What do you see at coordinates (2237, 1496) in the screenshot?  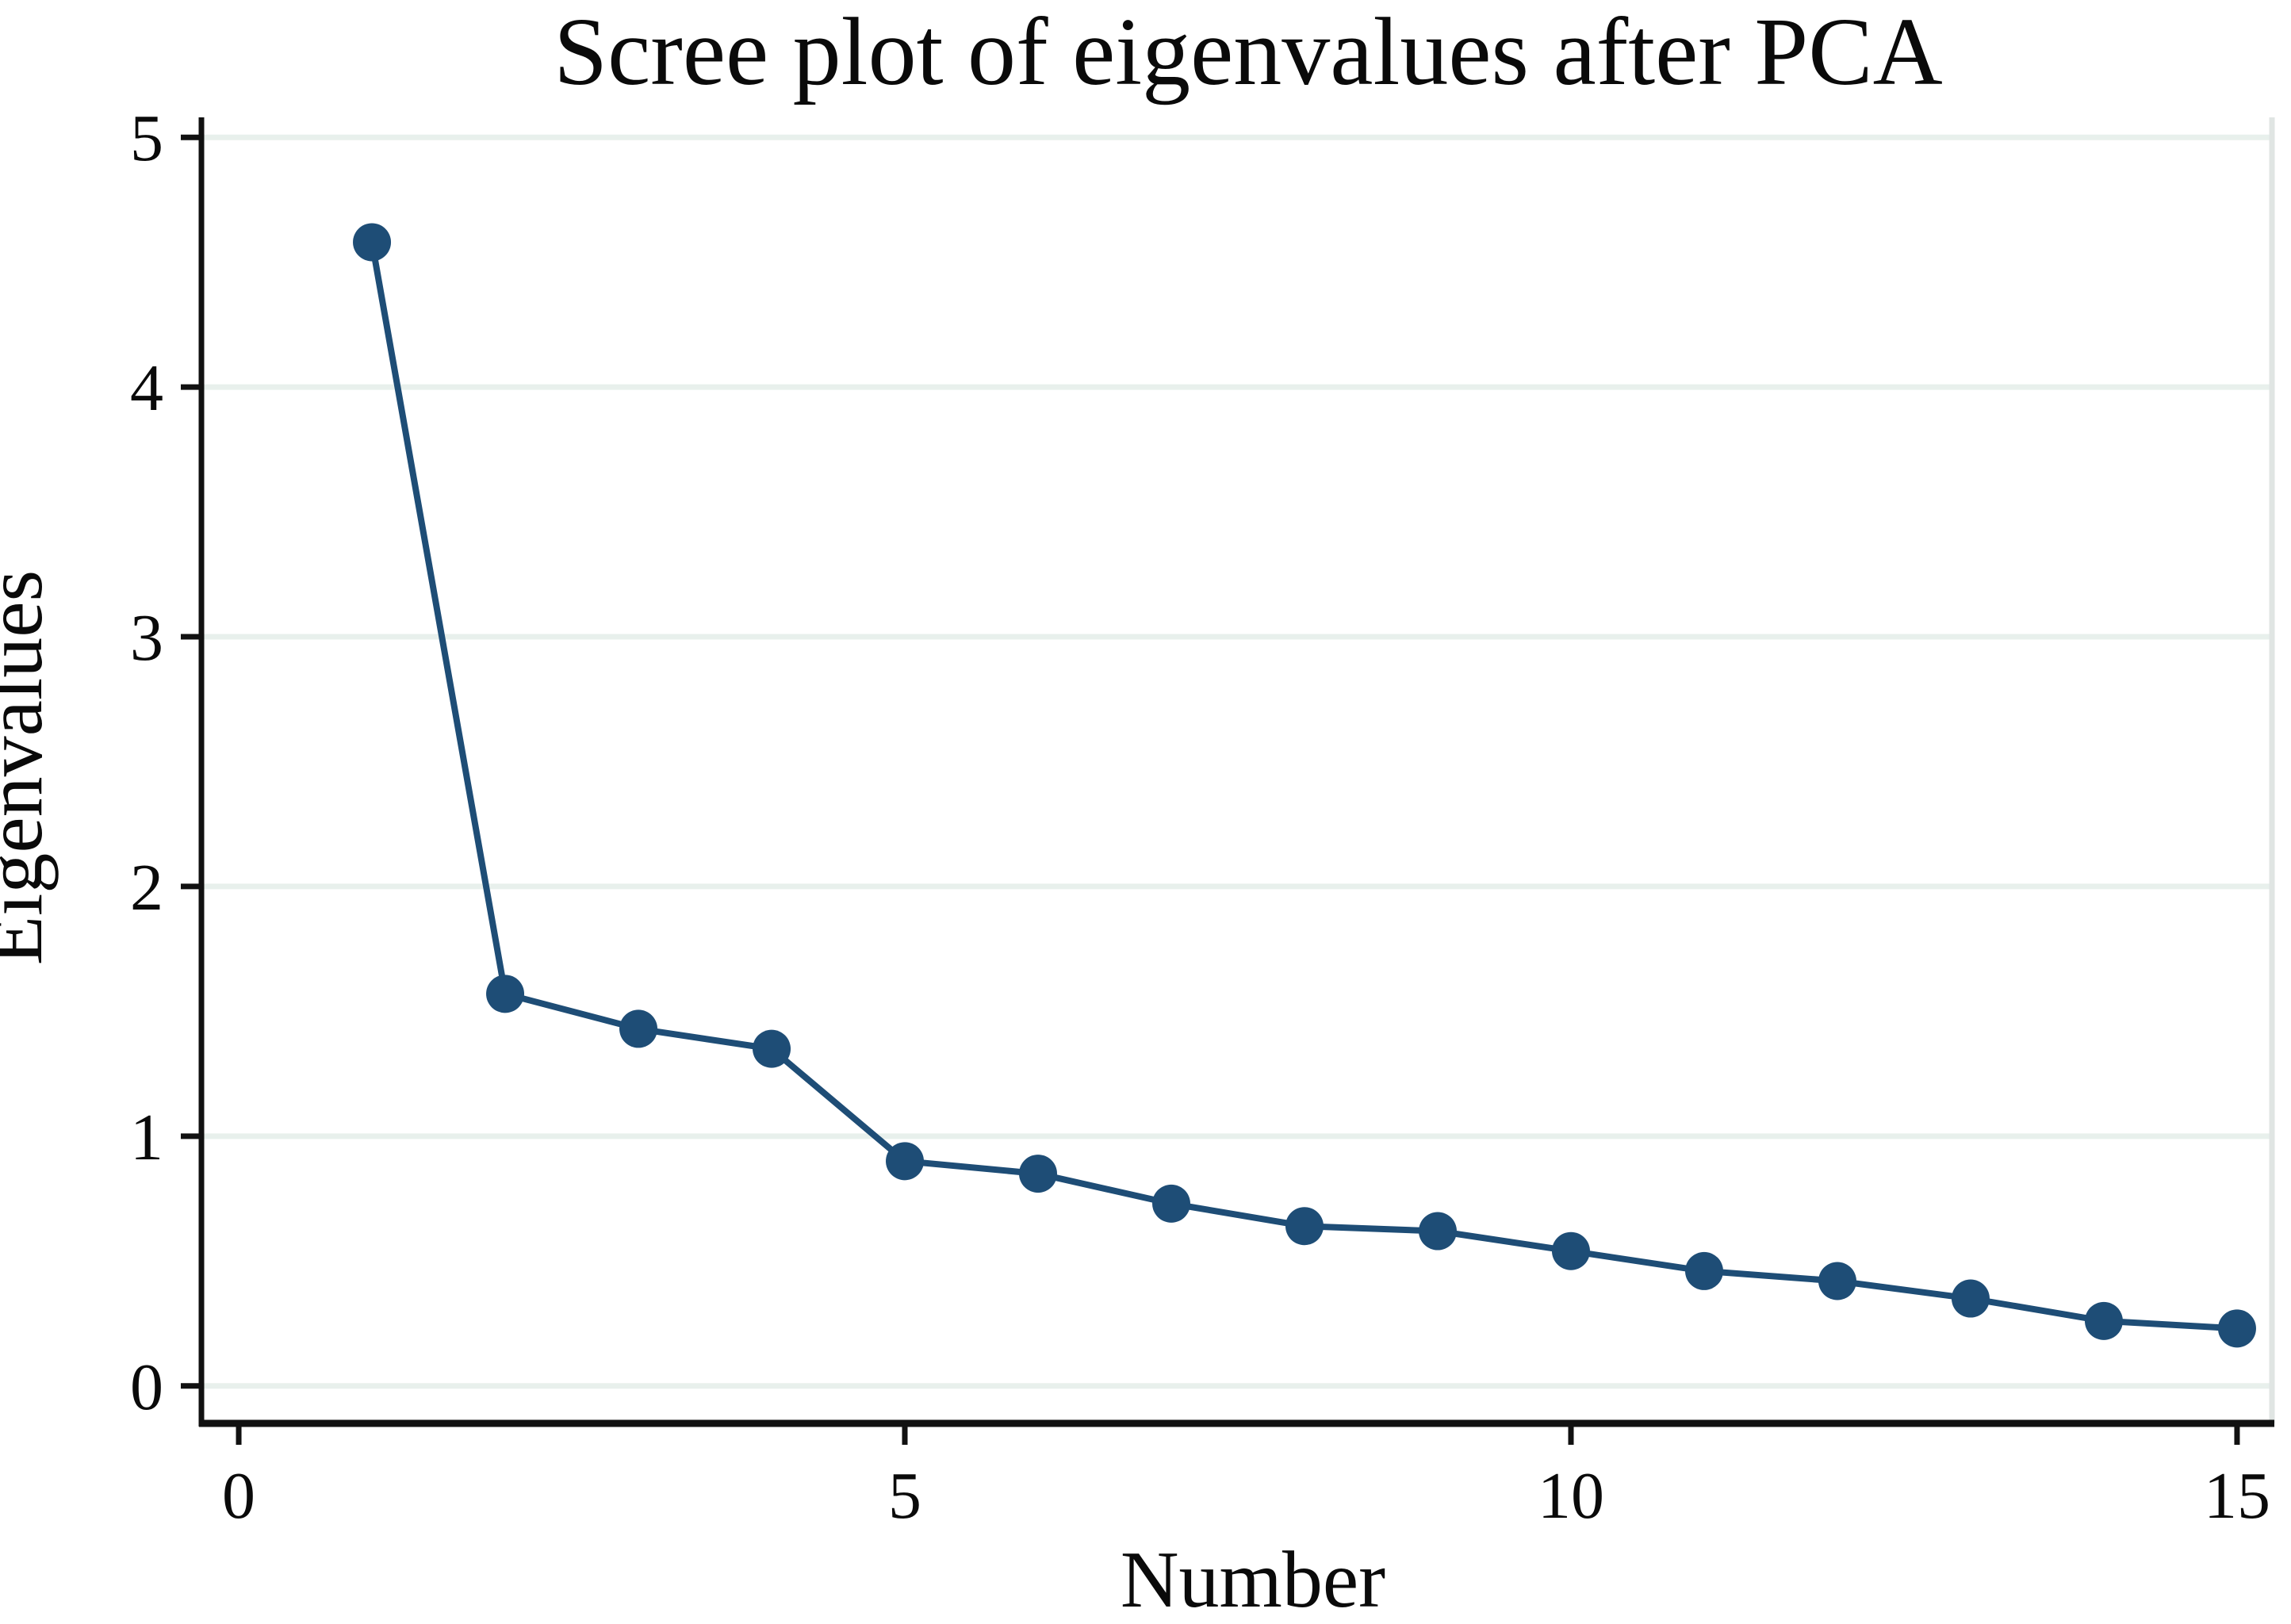 I see `x-tick-label: 15` at bounding box center [2237, 1496].